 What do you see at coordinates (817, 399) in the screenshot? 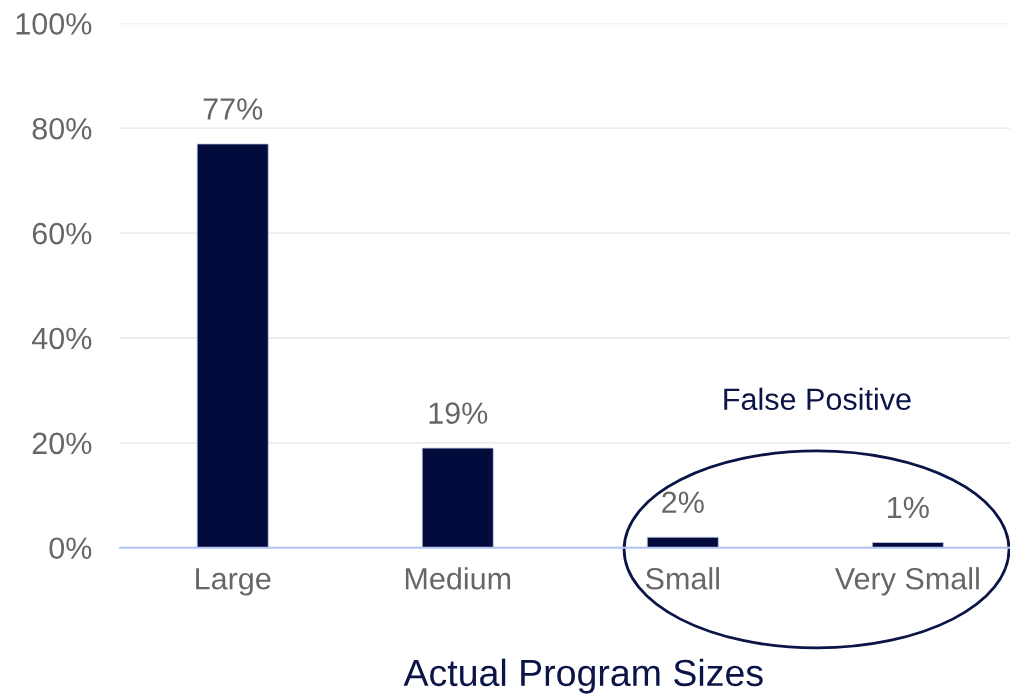
I see `annotation: False Positive` at bounding box center [817, 399].